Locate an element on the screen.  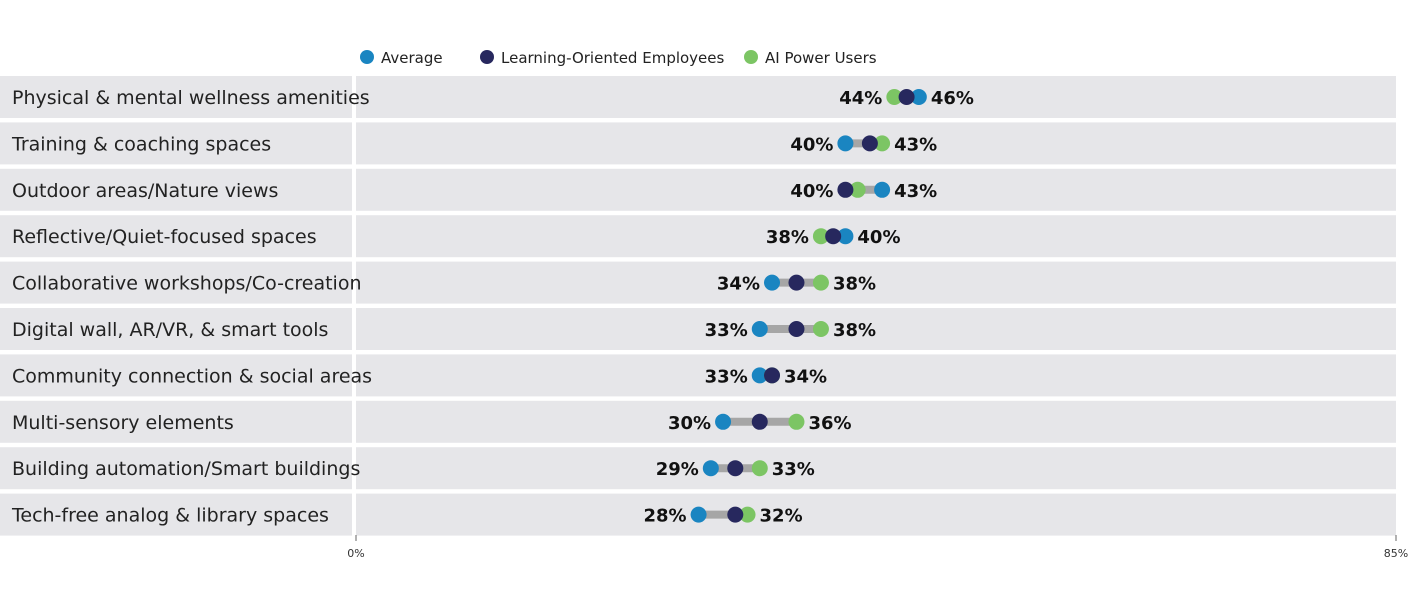
legend-item-learning-oriented-employees: Learning-Oriented Employees is located at coordinates (602, 58).